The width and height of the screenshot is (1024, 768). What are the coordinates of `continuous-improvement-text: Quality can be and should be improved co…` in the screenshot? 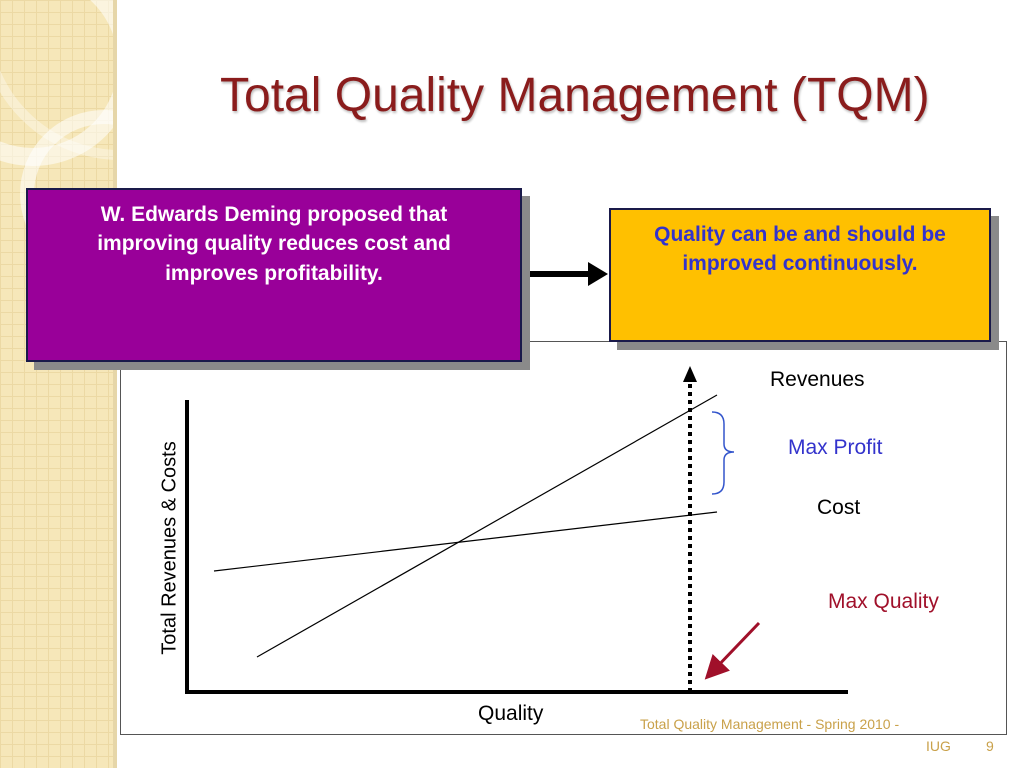 It's located at (800, 249).